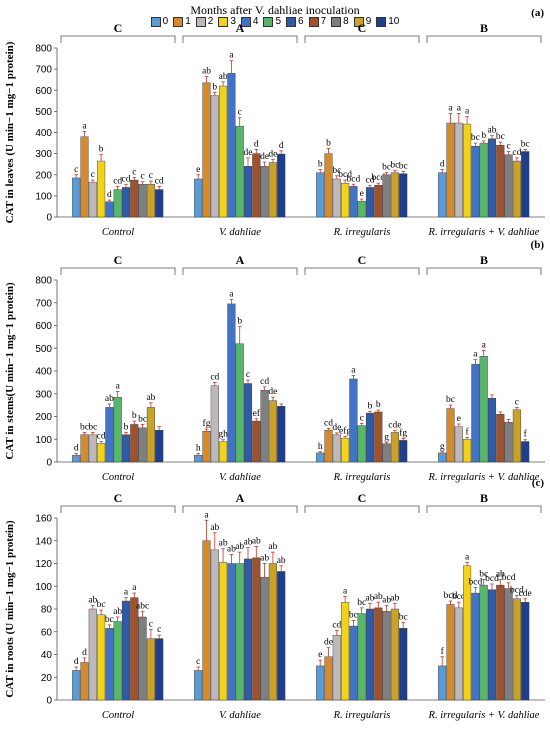  What do you see at coordinates (165, 21) in the screenshot?
I see `legend-label: 0` at bounding box center [165, 21].